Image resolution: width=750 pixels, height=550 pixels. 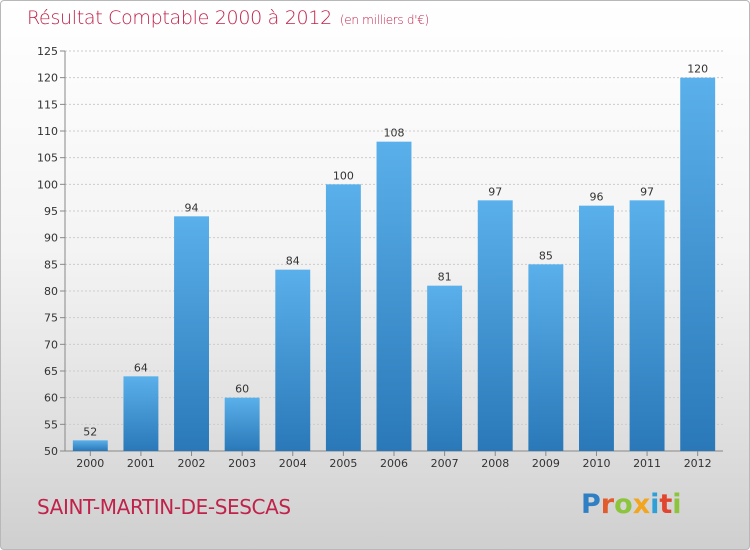 I want to click on y-tick-label: 90, so click(x=51, y=238).